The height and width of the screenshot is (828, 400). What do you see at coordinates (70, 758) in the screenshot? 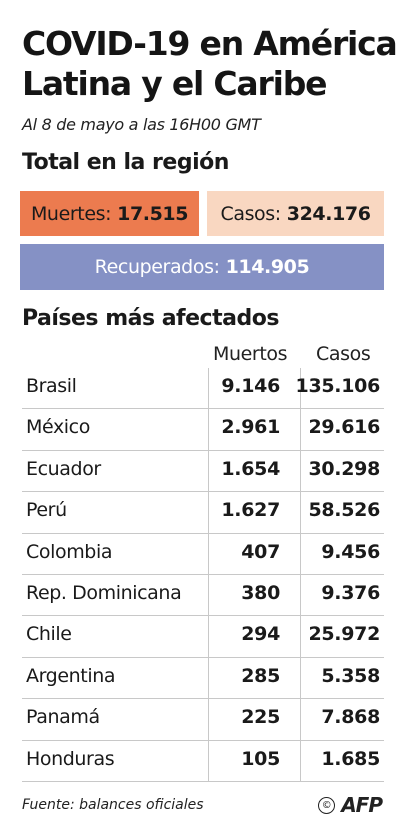
I see `country-name: Honduras` at bounding box center [70, 758].